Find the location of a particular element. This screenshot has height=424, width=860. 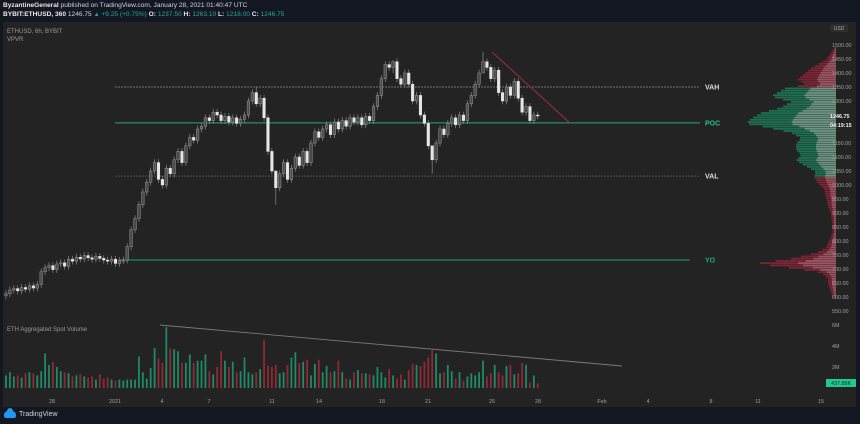

time-axis: 28 2021 4 7 11 14 18 21 25 28 Feb 4 8 11 15 is located at coordinates (436, 402).